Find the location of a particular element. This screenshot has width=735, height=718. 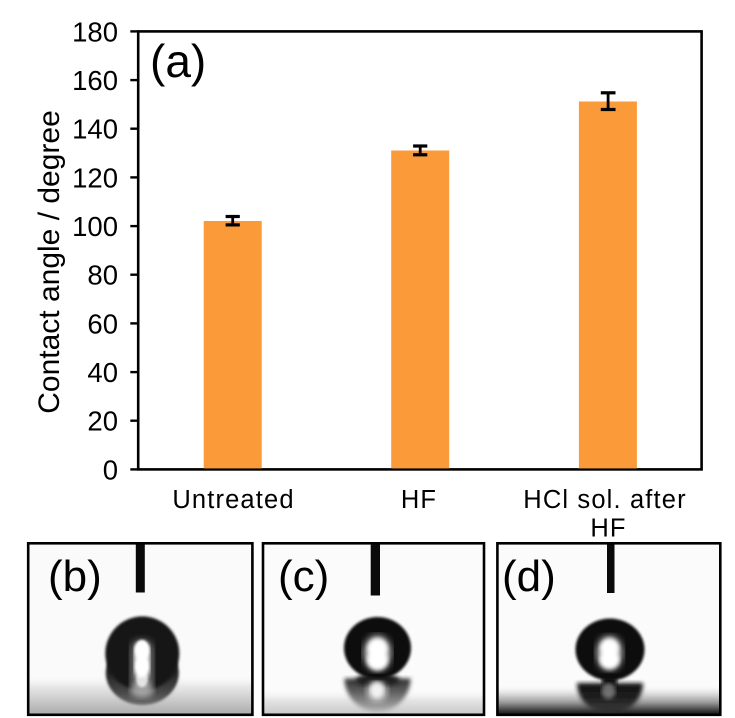

svg-text: 120 is located at coordinates (95, 177).